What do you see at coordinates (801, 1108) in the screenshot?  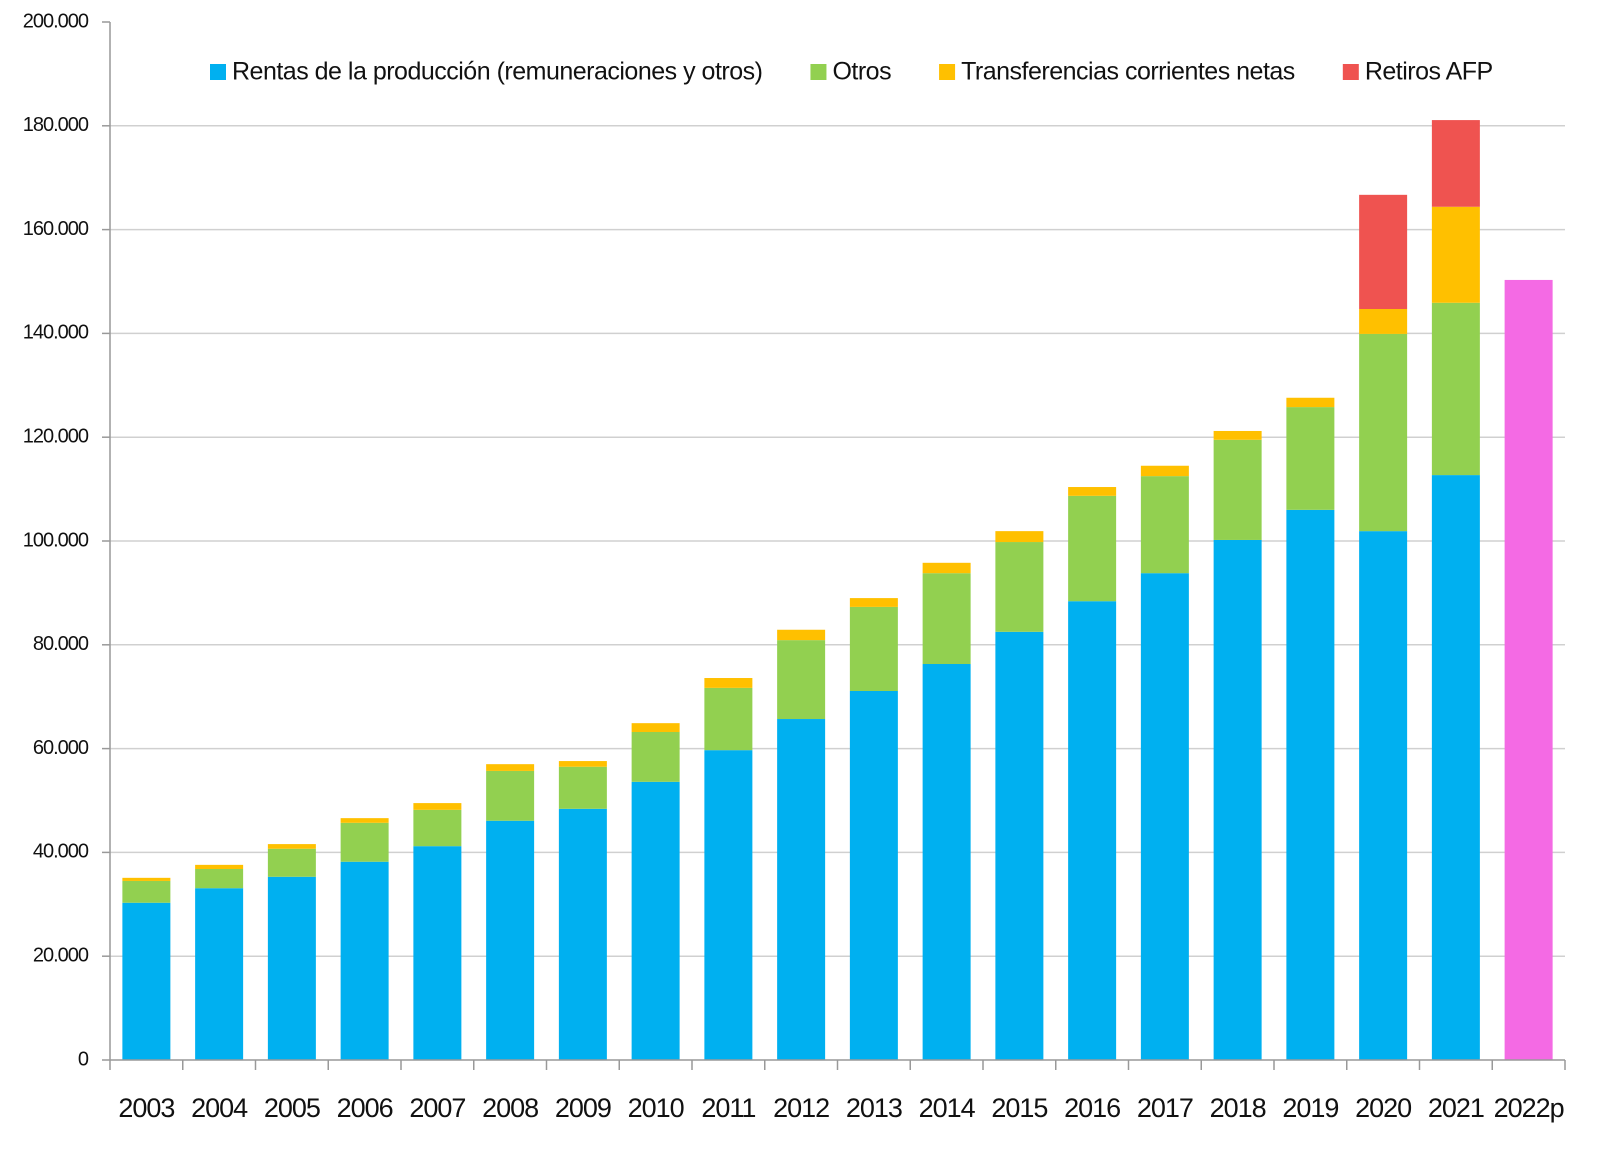 I see `x-tick-label: 2012` at bounding box center [801, 1108].